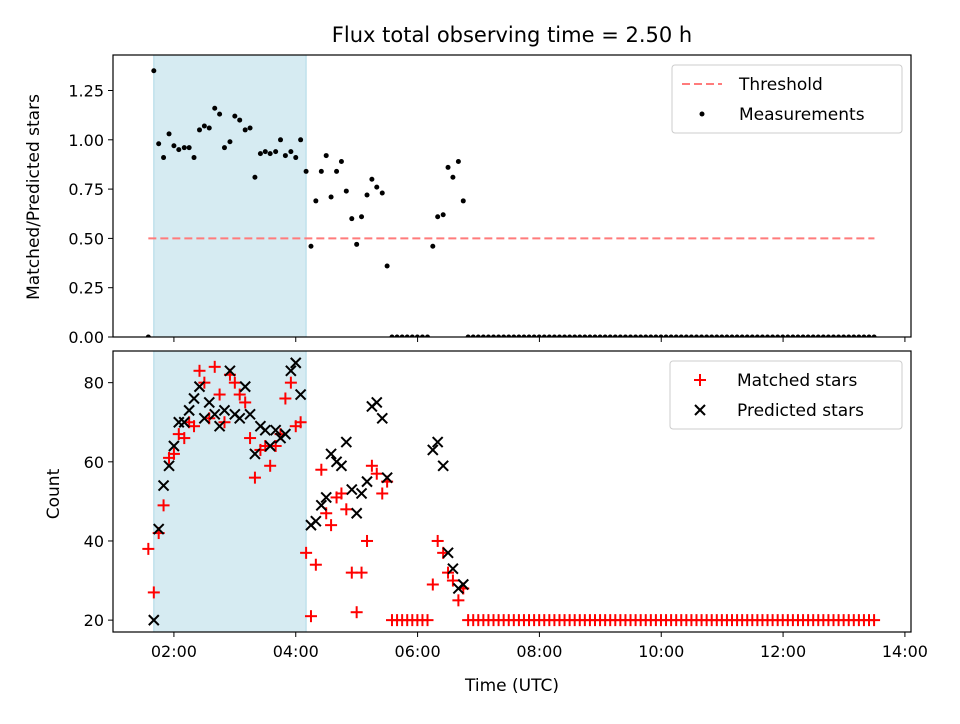 The height and width of the screenshot is (724, 960). I want to click on bottom-chart-ylabel: Count, so click(54, 493).